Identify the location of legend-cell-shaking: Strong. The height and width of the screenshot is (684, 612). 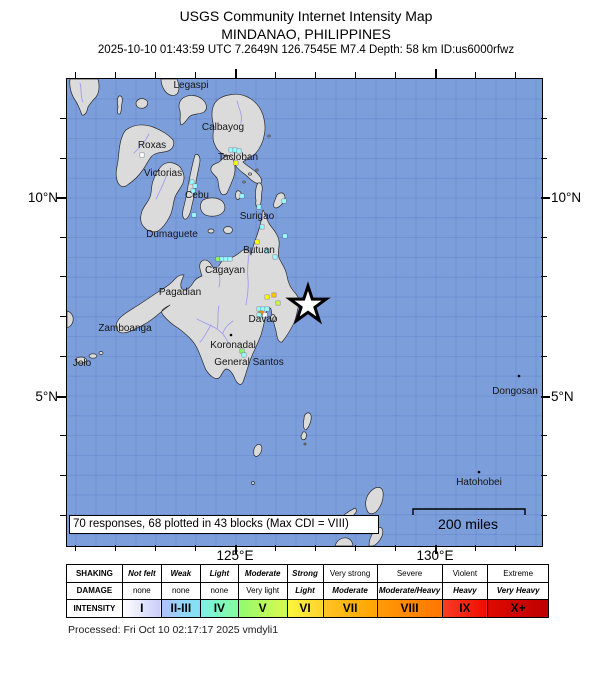
(305, 573).